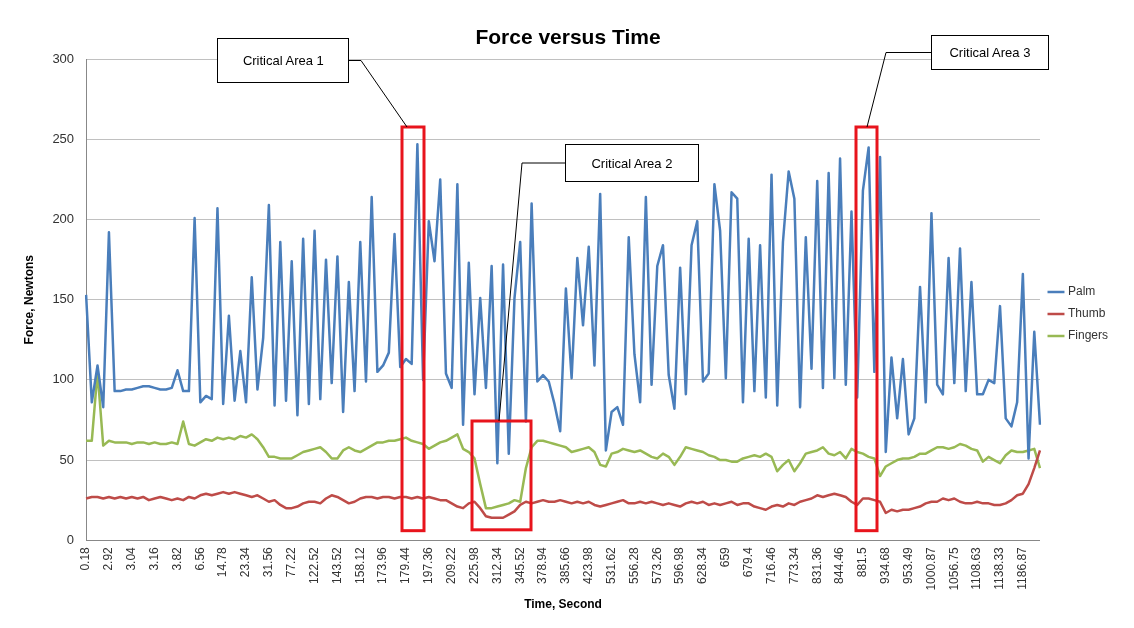 This screenshot has width=1134, height=628. Describe the element at coordinates (63, 138) in the screenshot. I see `y-tick-label: 250` at that location.